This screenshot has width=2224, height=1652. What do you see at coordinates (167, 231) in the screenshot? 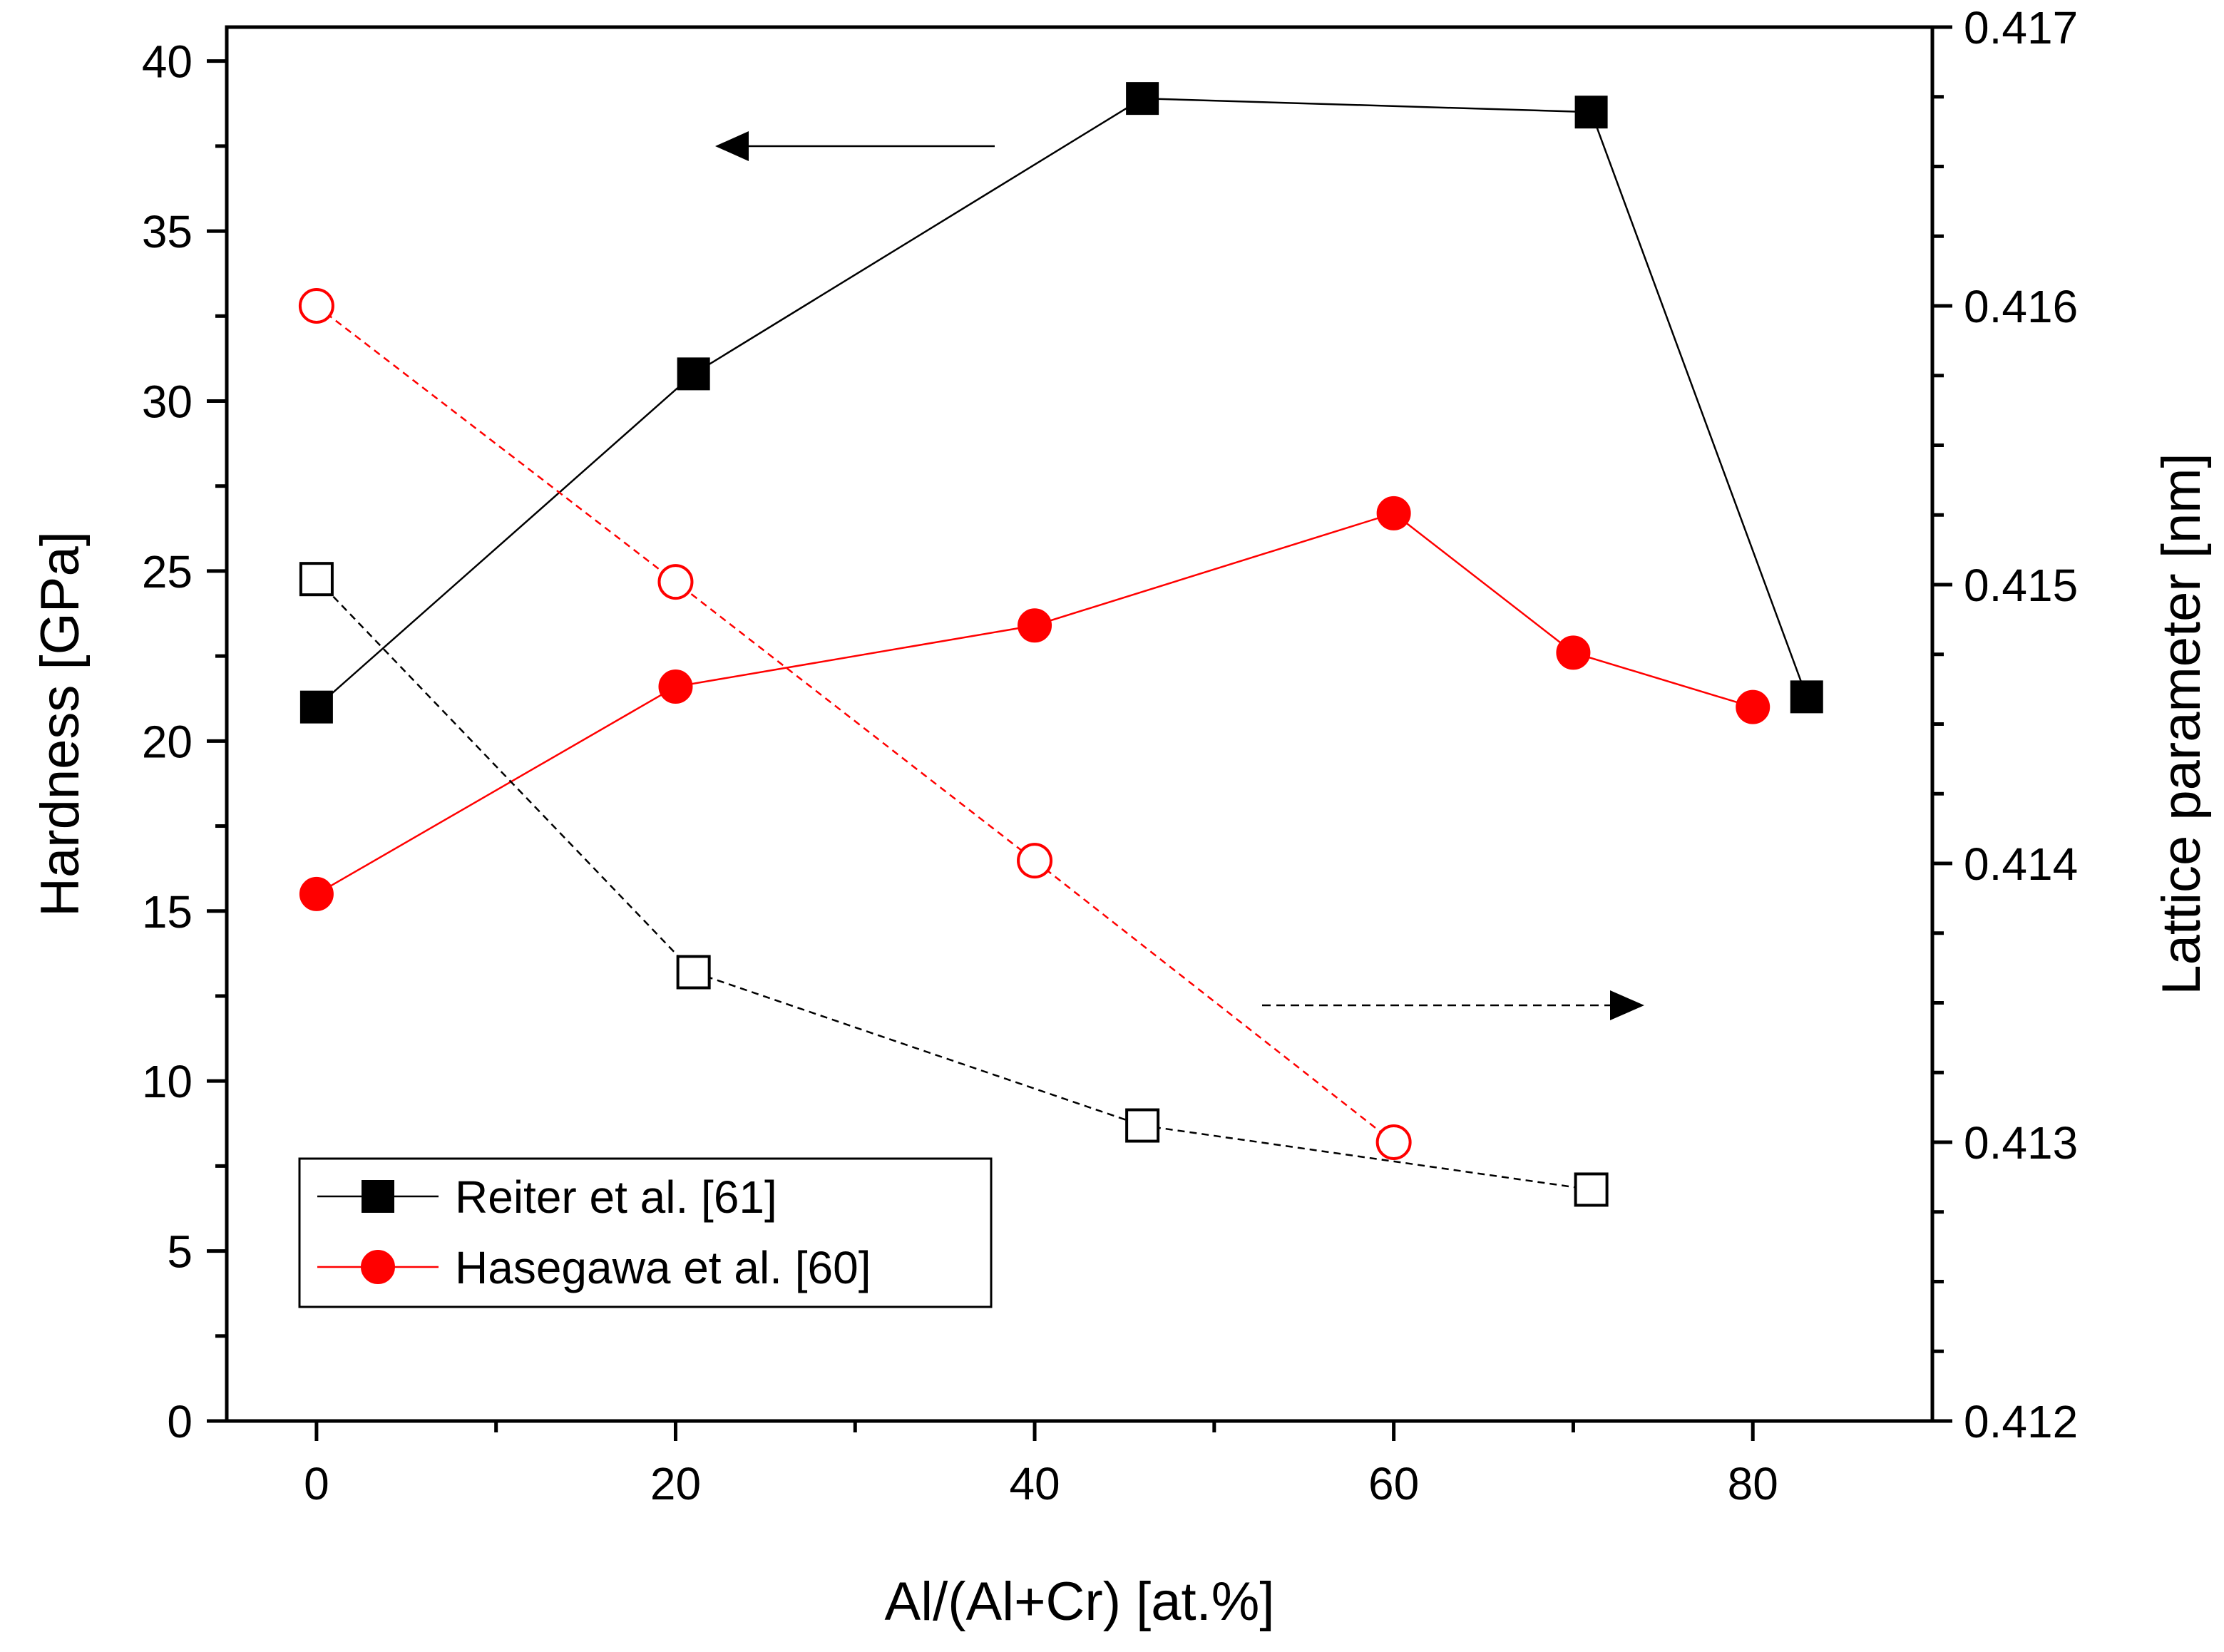
I see `y-tick-label: 35` at bounding box center [167, 231].